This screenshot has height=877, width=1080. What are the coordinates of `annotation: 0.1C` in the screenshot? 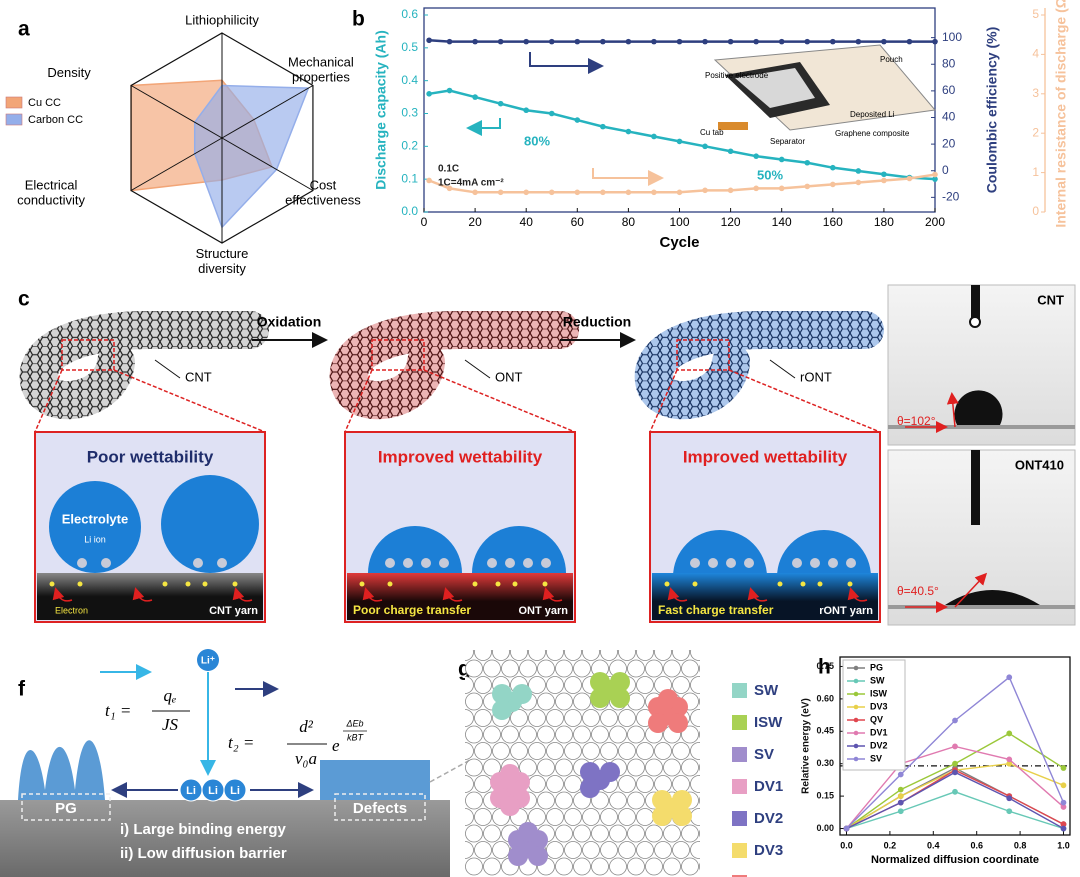 It's located at (448, 169).